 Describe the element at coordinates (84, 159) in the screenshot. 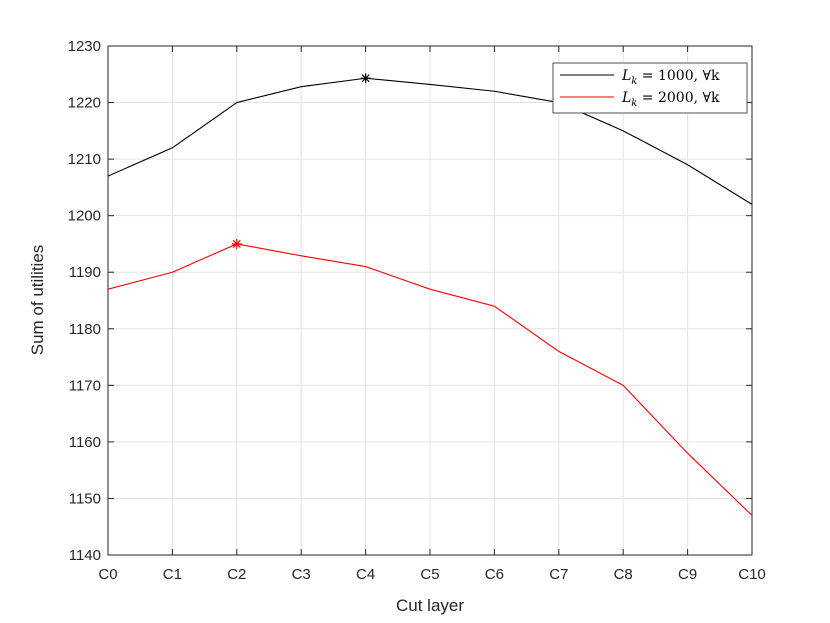

I see `y-tick-label: 1210` at that location.